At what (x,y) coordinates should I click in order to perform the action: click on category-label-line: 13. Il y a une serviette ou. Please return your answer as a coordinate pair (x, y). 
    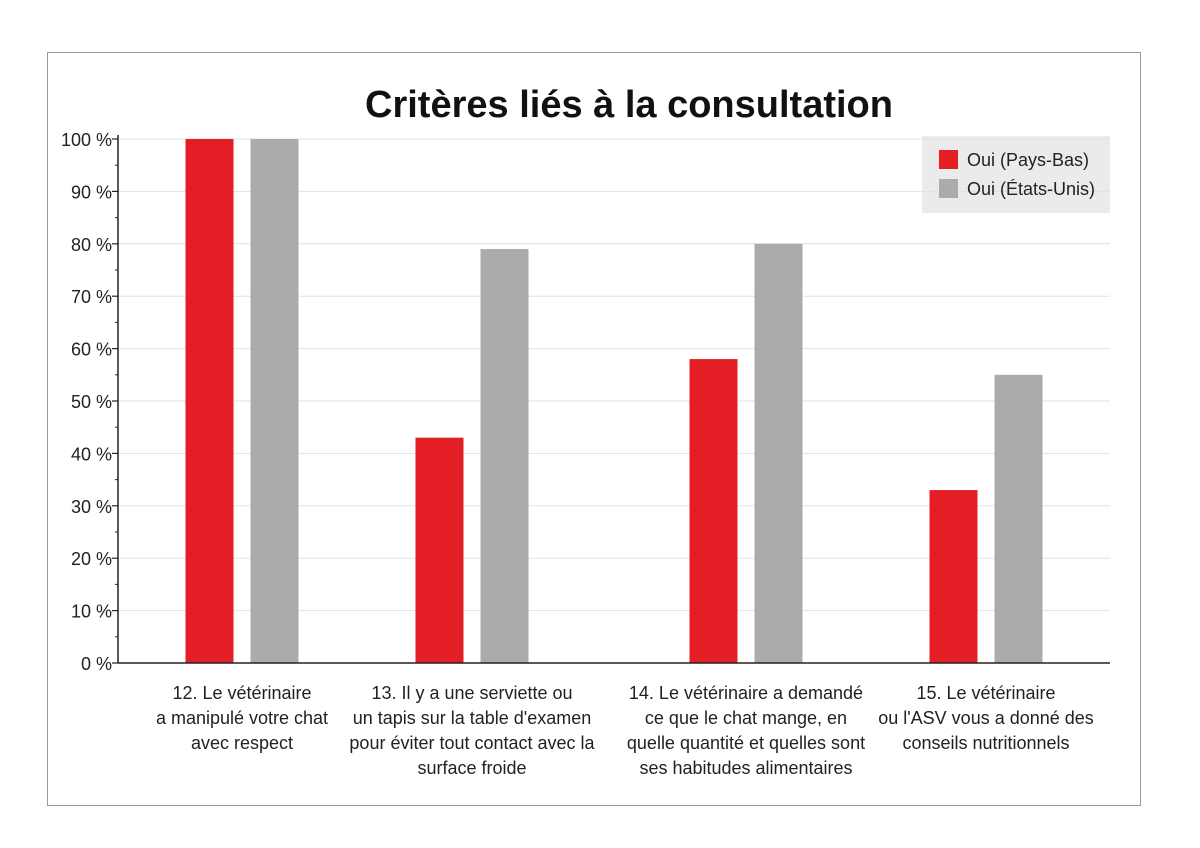
    Looking at the image, I should click on (471, 693).